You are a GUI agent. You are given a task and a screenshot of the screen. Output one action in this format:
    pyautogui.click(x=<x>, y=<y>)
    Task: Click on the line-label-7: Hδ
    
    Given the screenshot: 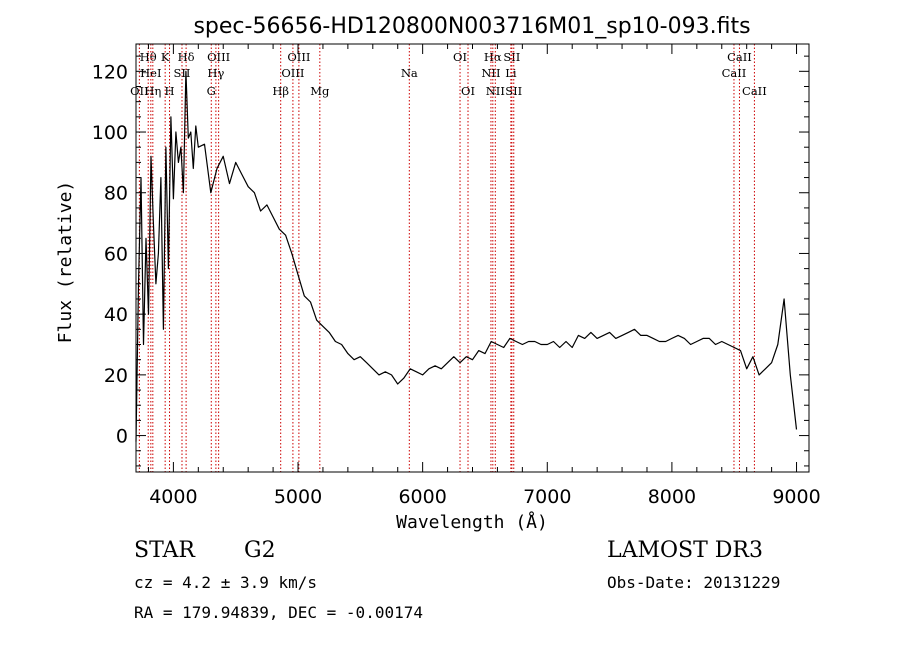 What is the action you would take?
    pyautogui.click(x=186, y=57)
    